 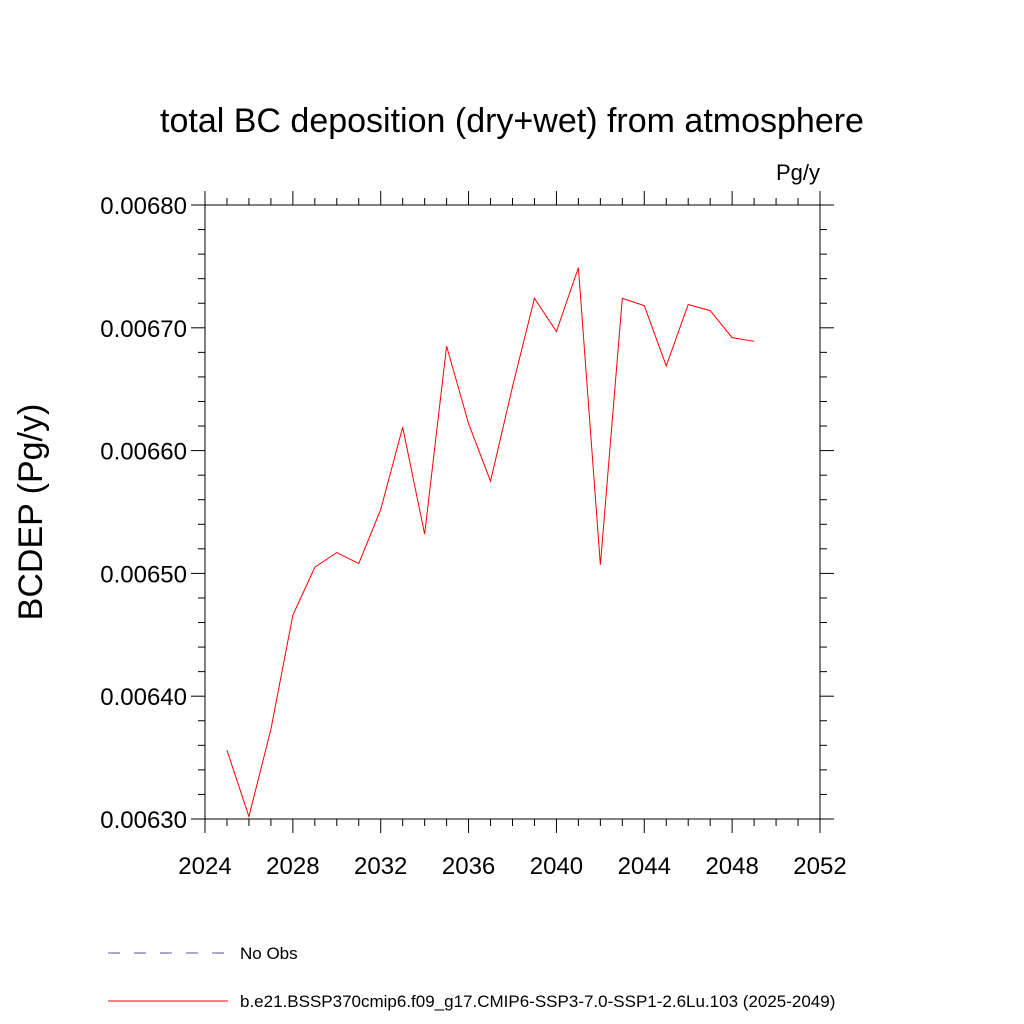 What do you see at coordinates (468, 866) in the screenshot?
I see `x-tick-label: 2036` at bounding box center [468, 866].